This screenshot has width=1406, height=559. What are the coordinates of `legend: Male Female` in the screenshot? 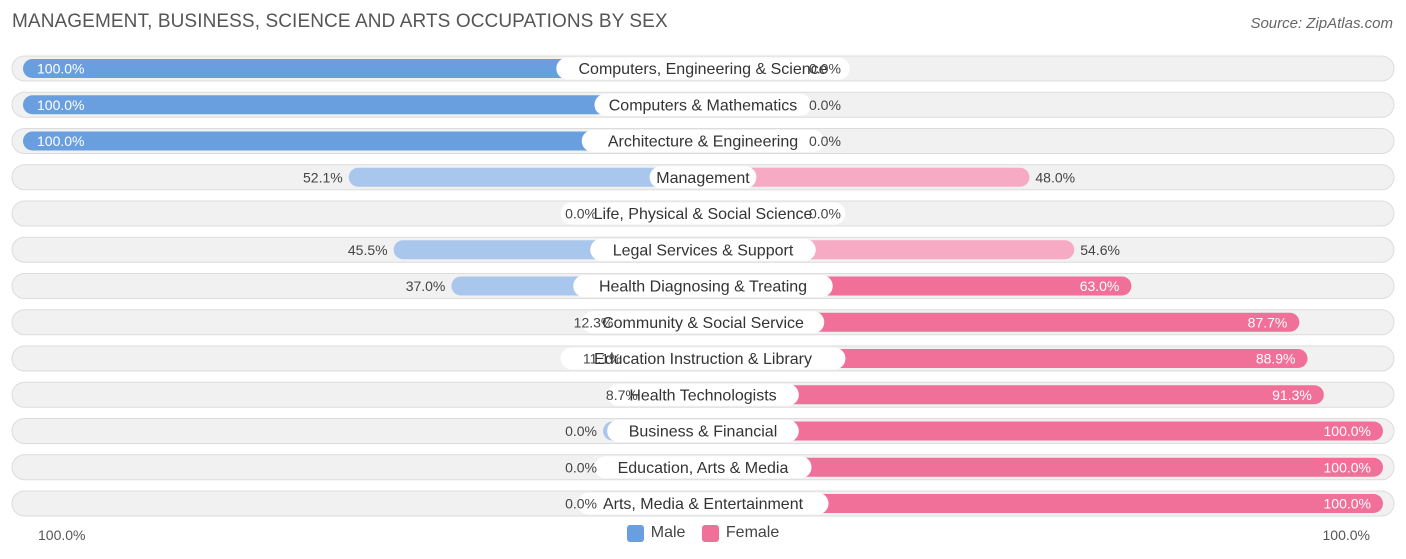 It's located at (703, 535).